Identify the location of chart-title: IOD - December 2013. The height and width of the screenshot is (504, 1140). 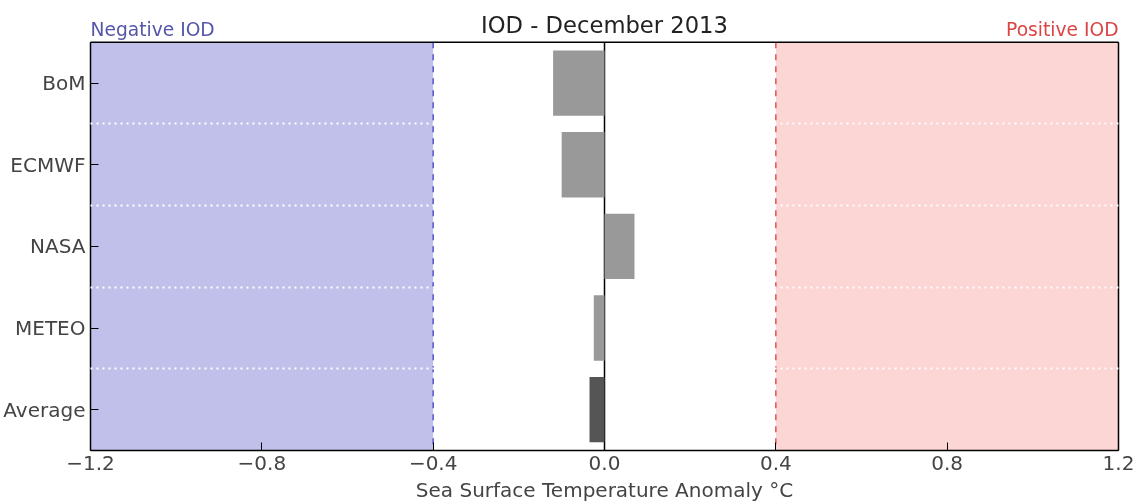
(604, 25).